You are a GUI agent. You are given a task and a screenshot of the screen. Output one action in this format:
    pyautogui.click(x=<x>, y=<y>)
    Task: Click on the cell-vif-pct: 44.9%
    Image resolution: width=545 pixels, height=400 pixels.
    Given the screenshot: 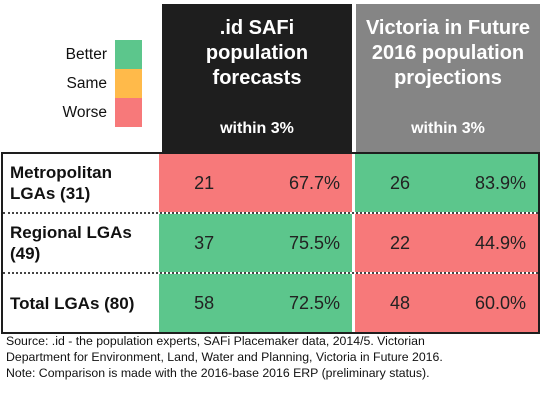 What is the action you would take?
    pyautogui.click(x=500, y=242)
    